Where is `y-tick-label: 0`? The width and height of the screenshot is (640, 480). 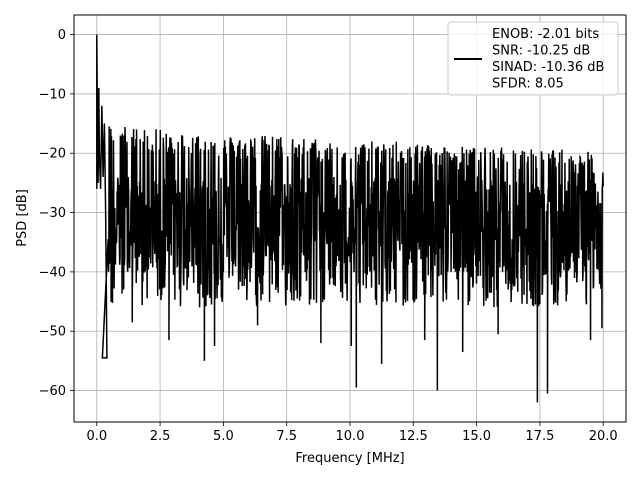 y-tick-label: 0 is located at coordinates (62, 35).